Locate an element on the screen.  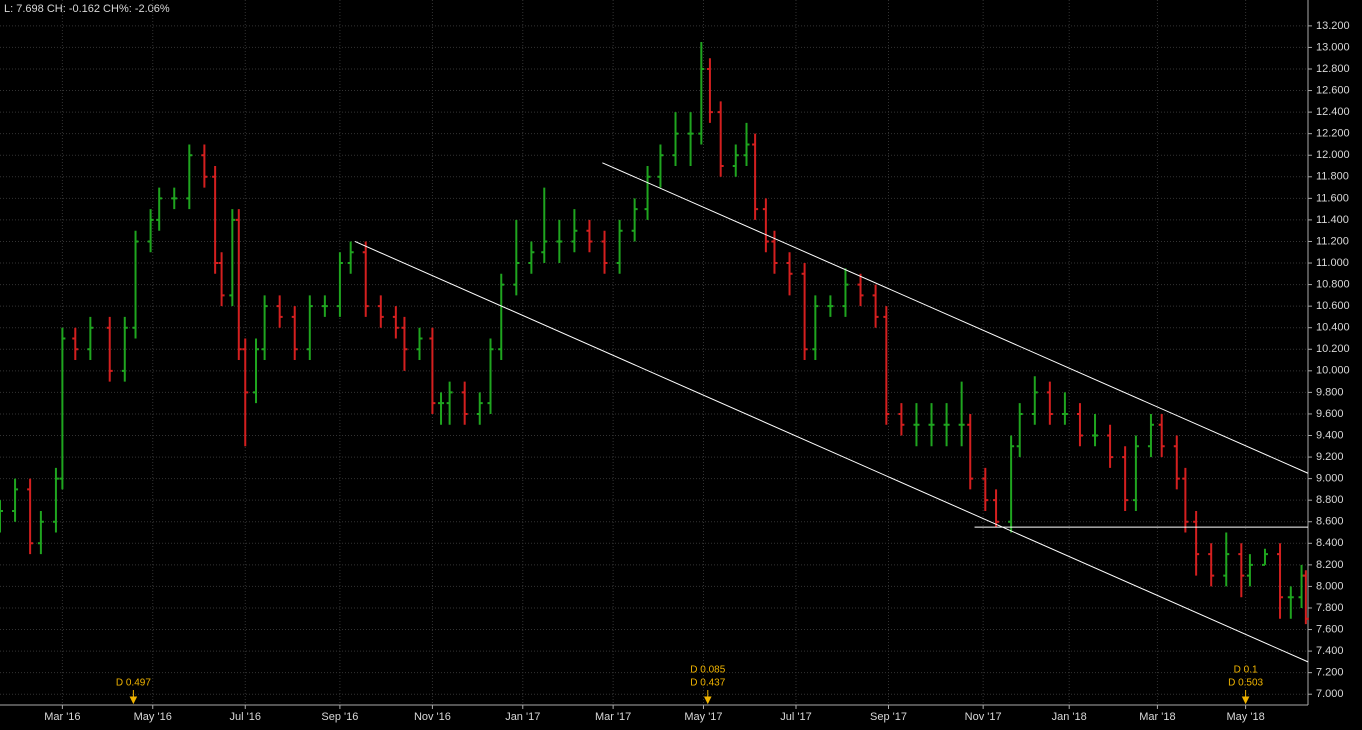
x-tick-label: Mar '17 is located at coordinates (613, 717).